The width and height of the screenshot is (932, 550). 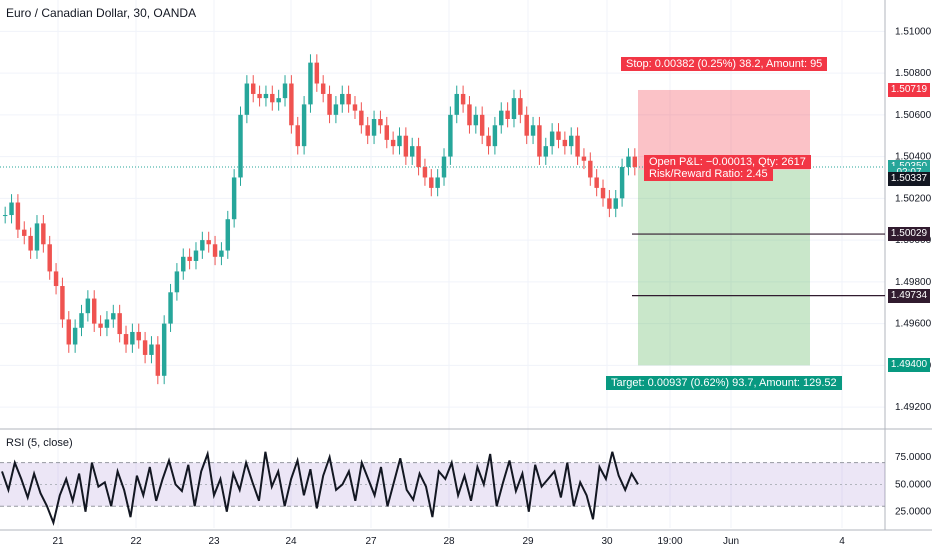 I want to click on x-tick-label: 28, so click(x=449, y=541).